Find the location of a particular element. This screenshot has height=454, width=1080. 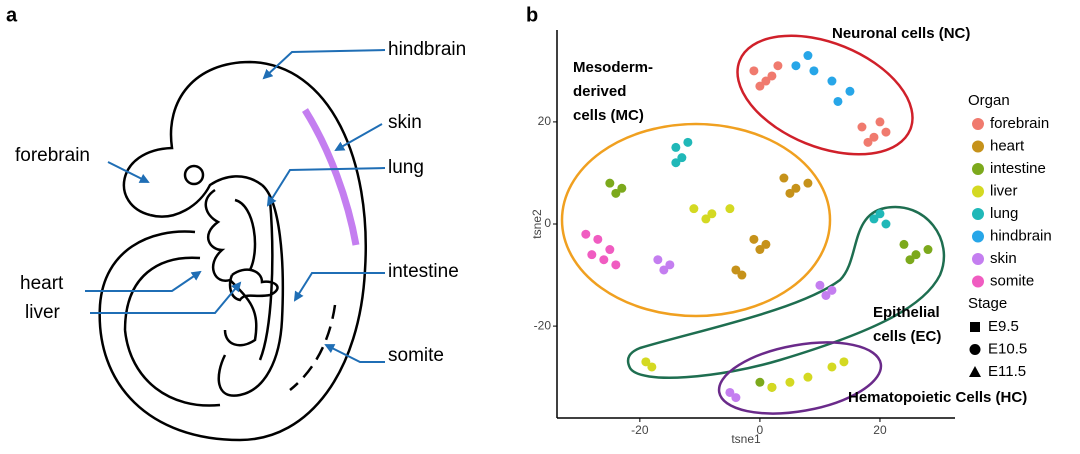

annotation: cells (MC) is located at coordinates (608, 115).